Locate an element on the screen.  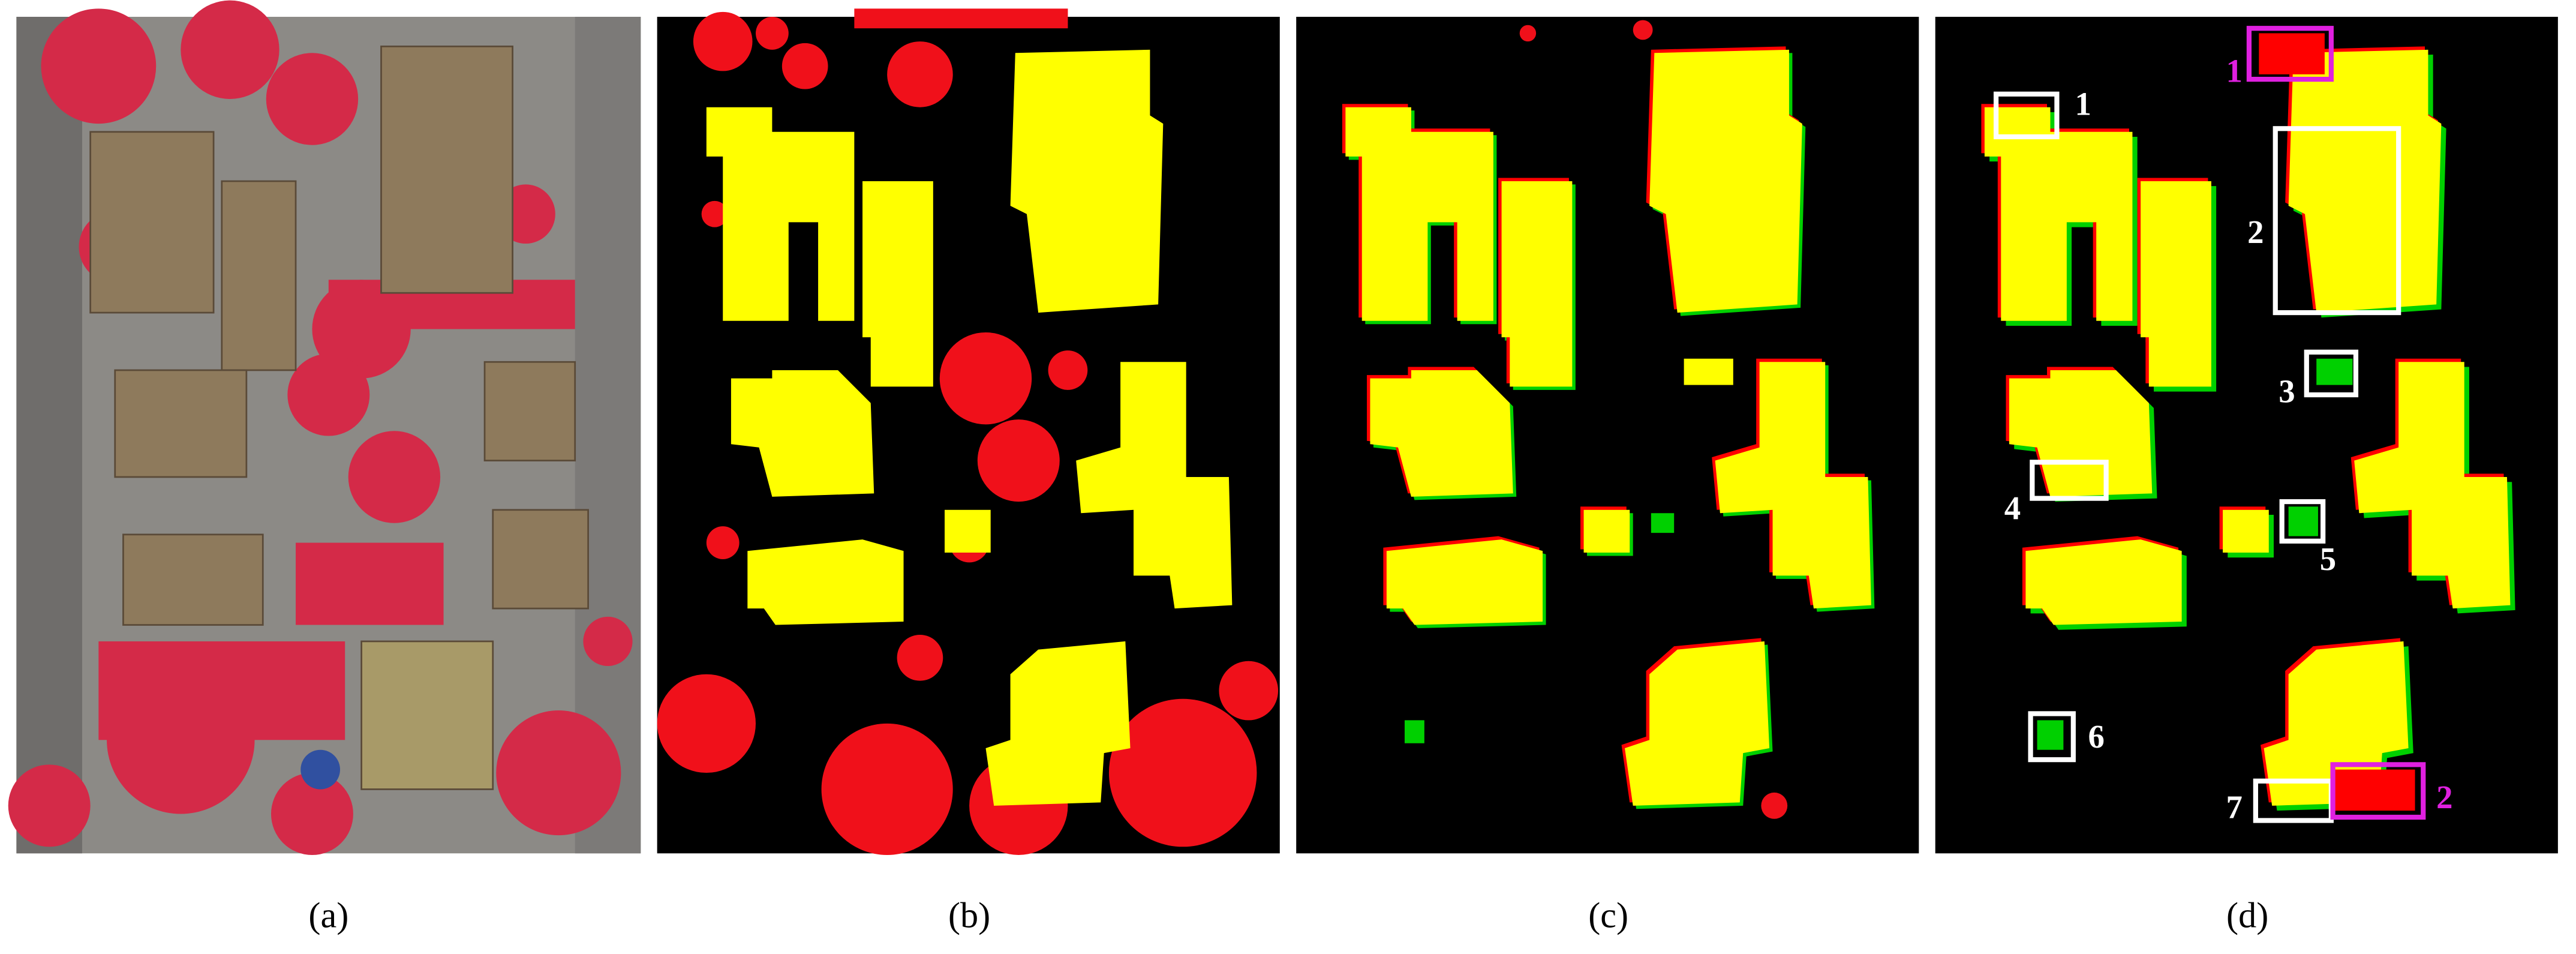
annotation-number: 3 is located at coordinates (2287, 391).